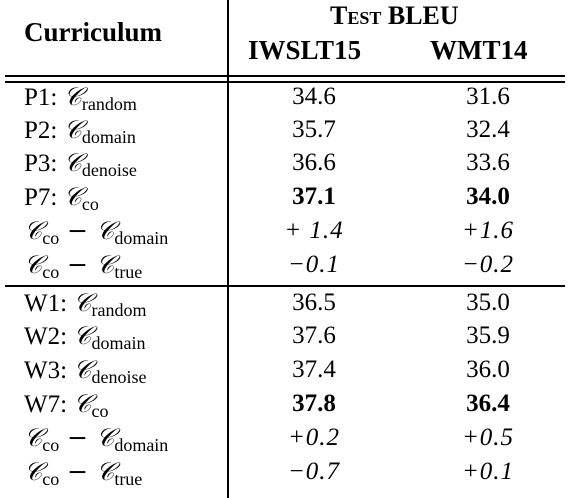  What do you see at coordinates (479, 50) in the screenshot?
I see `header-wmt14: WMT14` at bounding box center [479, 50].